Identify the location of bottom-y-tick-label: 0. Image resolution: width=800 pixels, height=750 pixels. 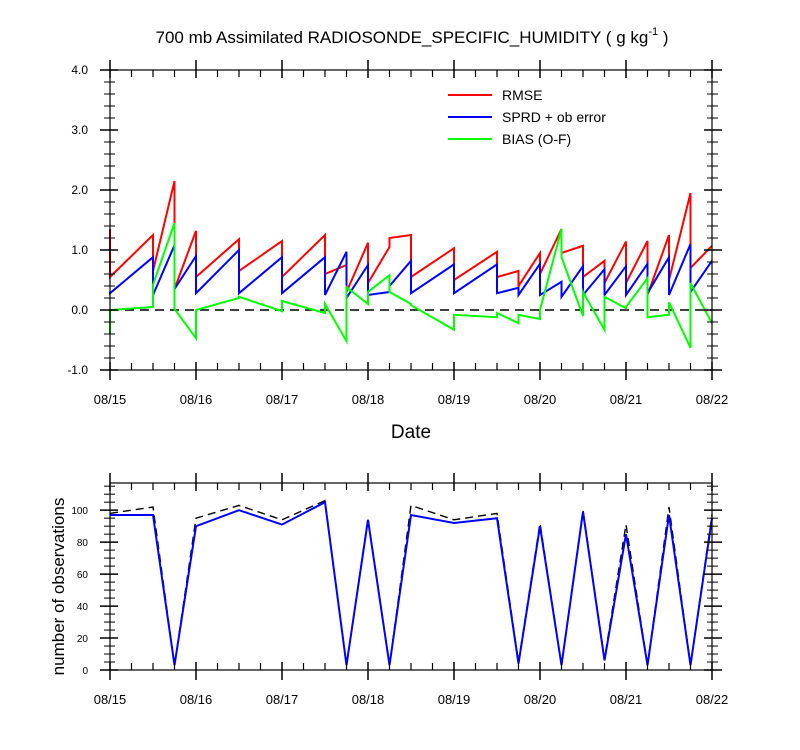
(85, 671).